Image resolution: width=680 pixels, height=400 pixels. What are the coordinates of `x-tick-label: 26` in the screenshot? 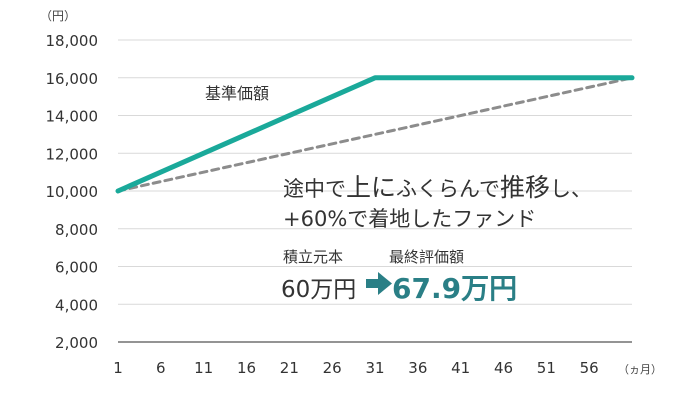 It's located at (332, 368).